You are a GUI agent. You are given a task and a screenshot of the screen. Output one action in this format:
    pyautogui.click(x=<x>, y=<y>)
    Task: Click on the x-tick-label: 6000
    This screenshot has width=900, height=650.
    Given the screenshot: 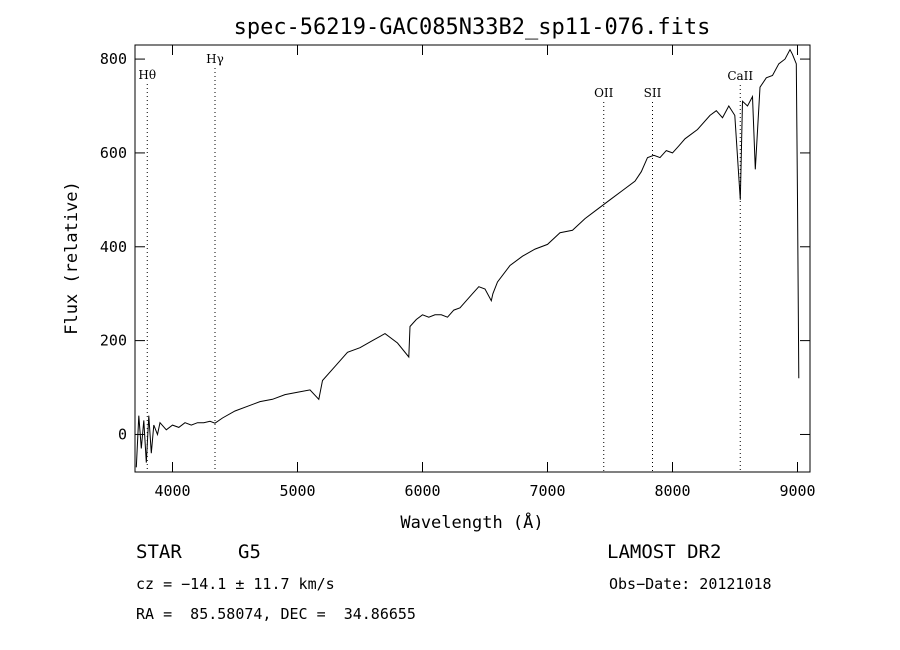 What is the action you would take?
    pyautogui.click(x=422, y=491)
    